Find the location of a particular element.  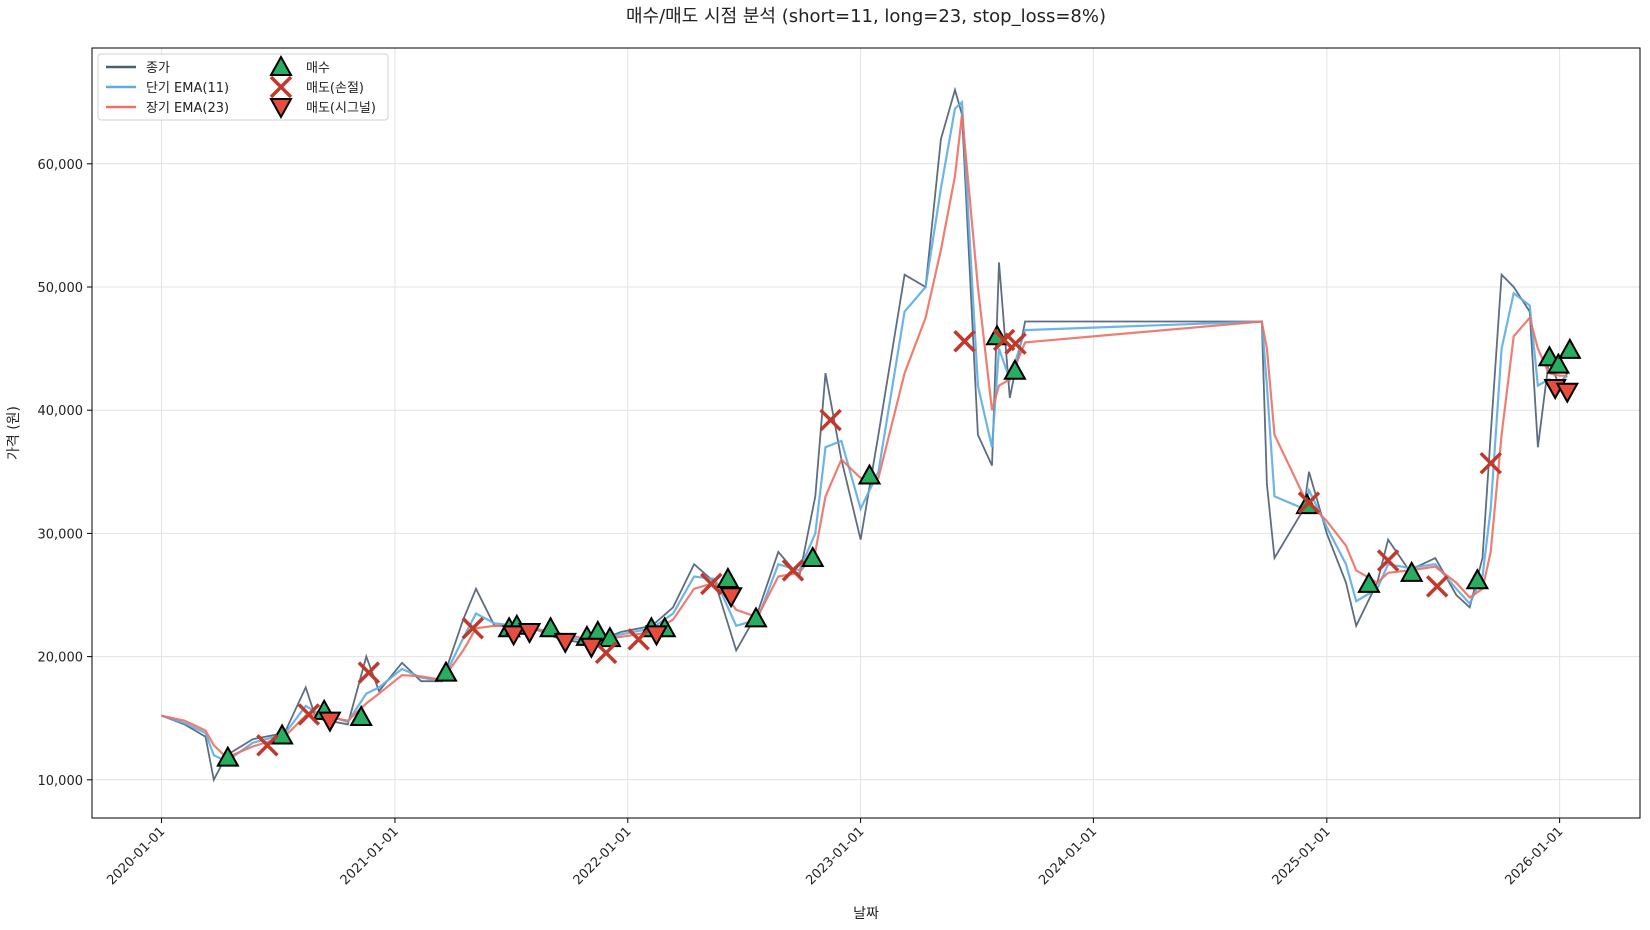

x-tick-label: 2020-01-01 is located at coordinates (136, 856).